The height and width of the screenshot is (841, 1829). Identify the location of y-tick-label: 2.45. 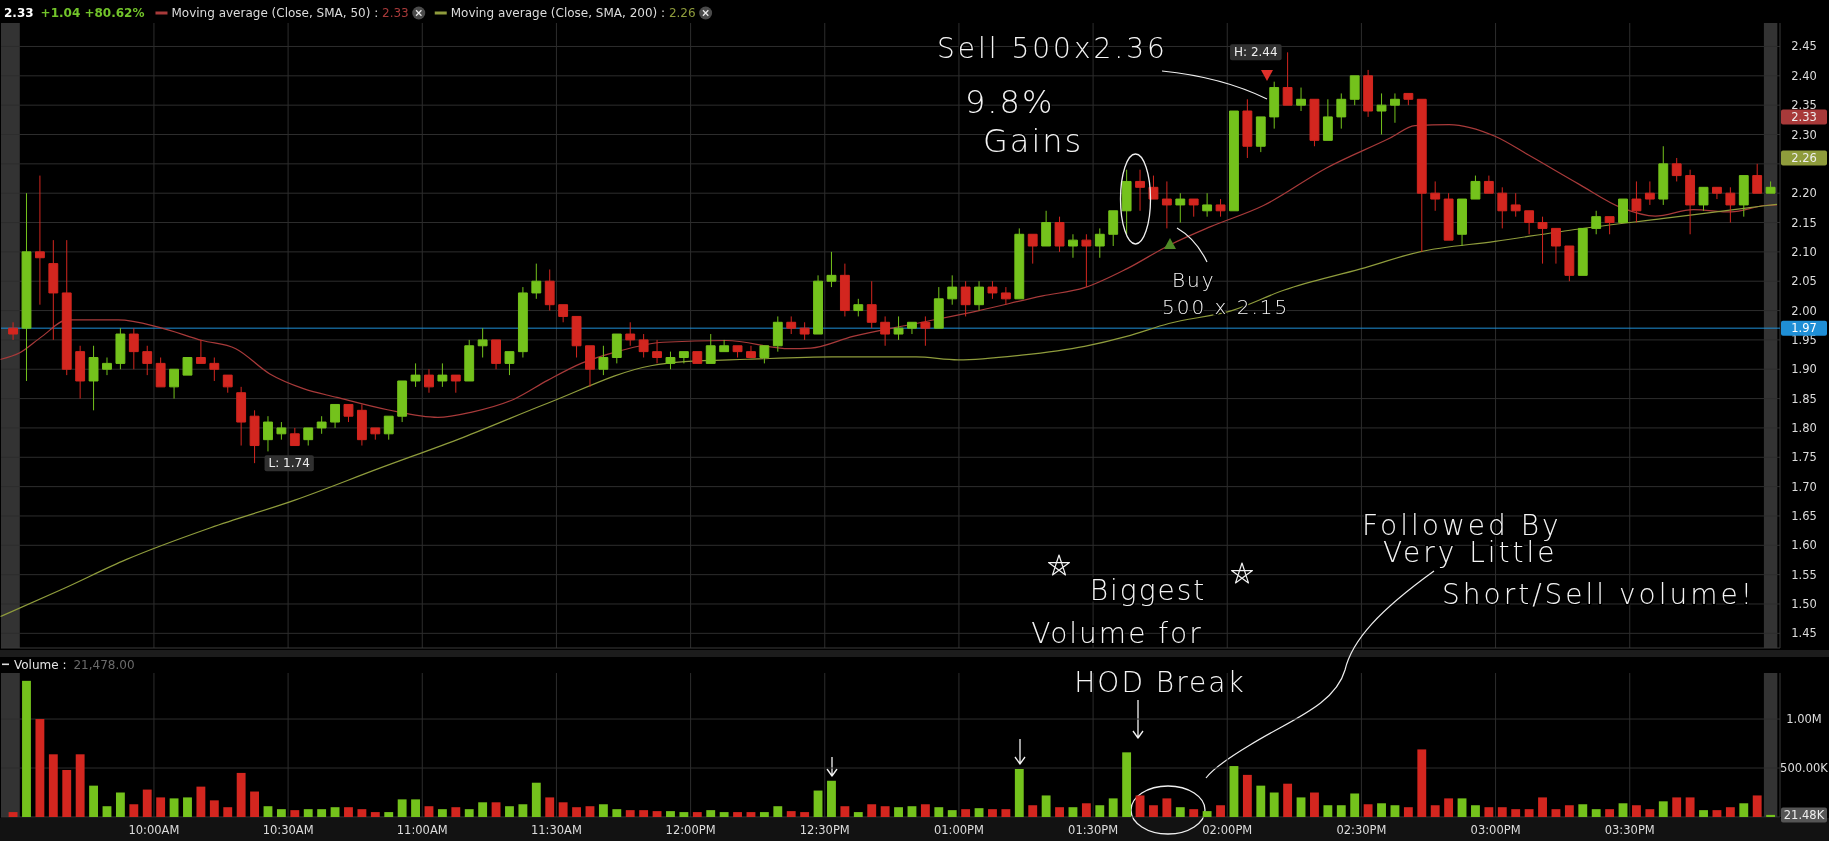
(1804, 46).